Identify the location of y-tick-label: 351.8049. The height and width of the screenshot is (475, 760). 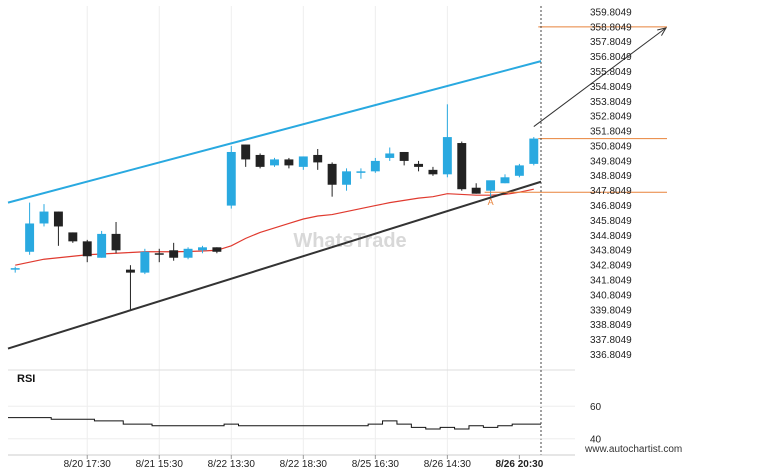
(611, 132).